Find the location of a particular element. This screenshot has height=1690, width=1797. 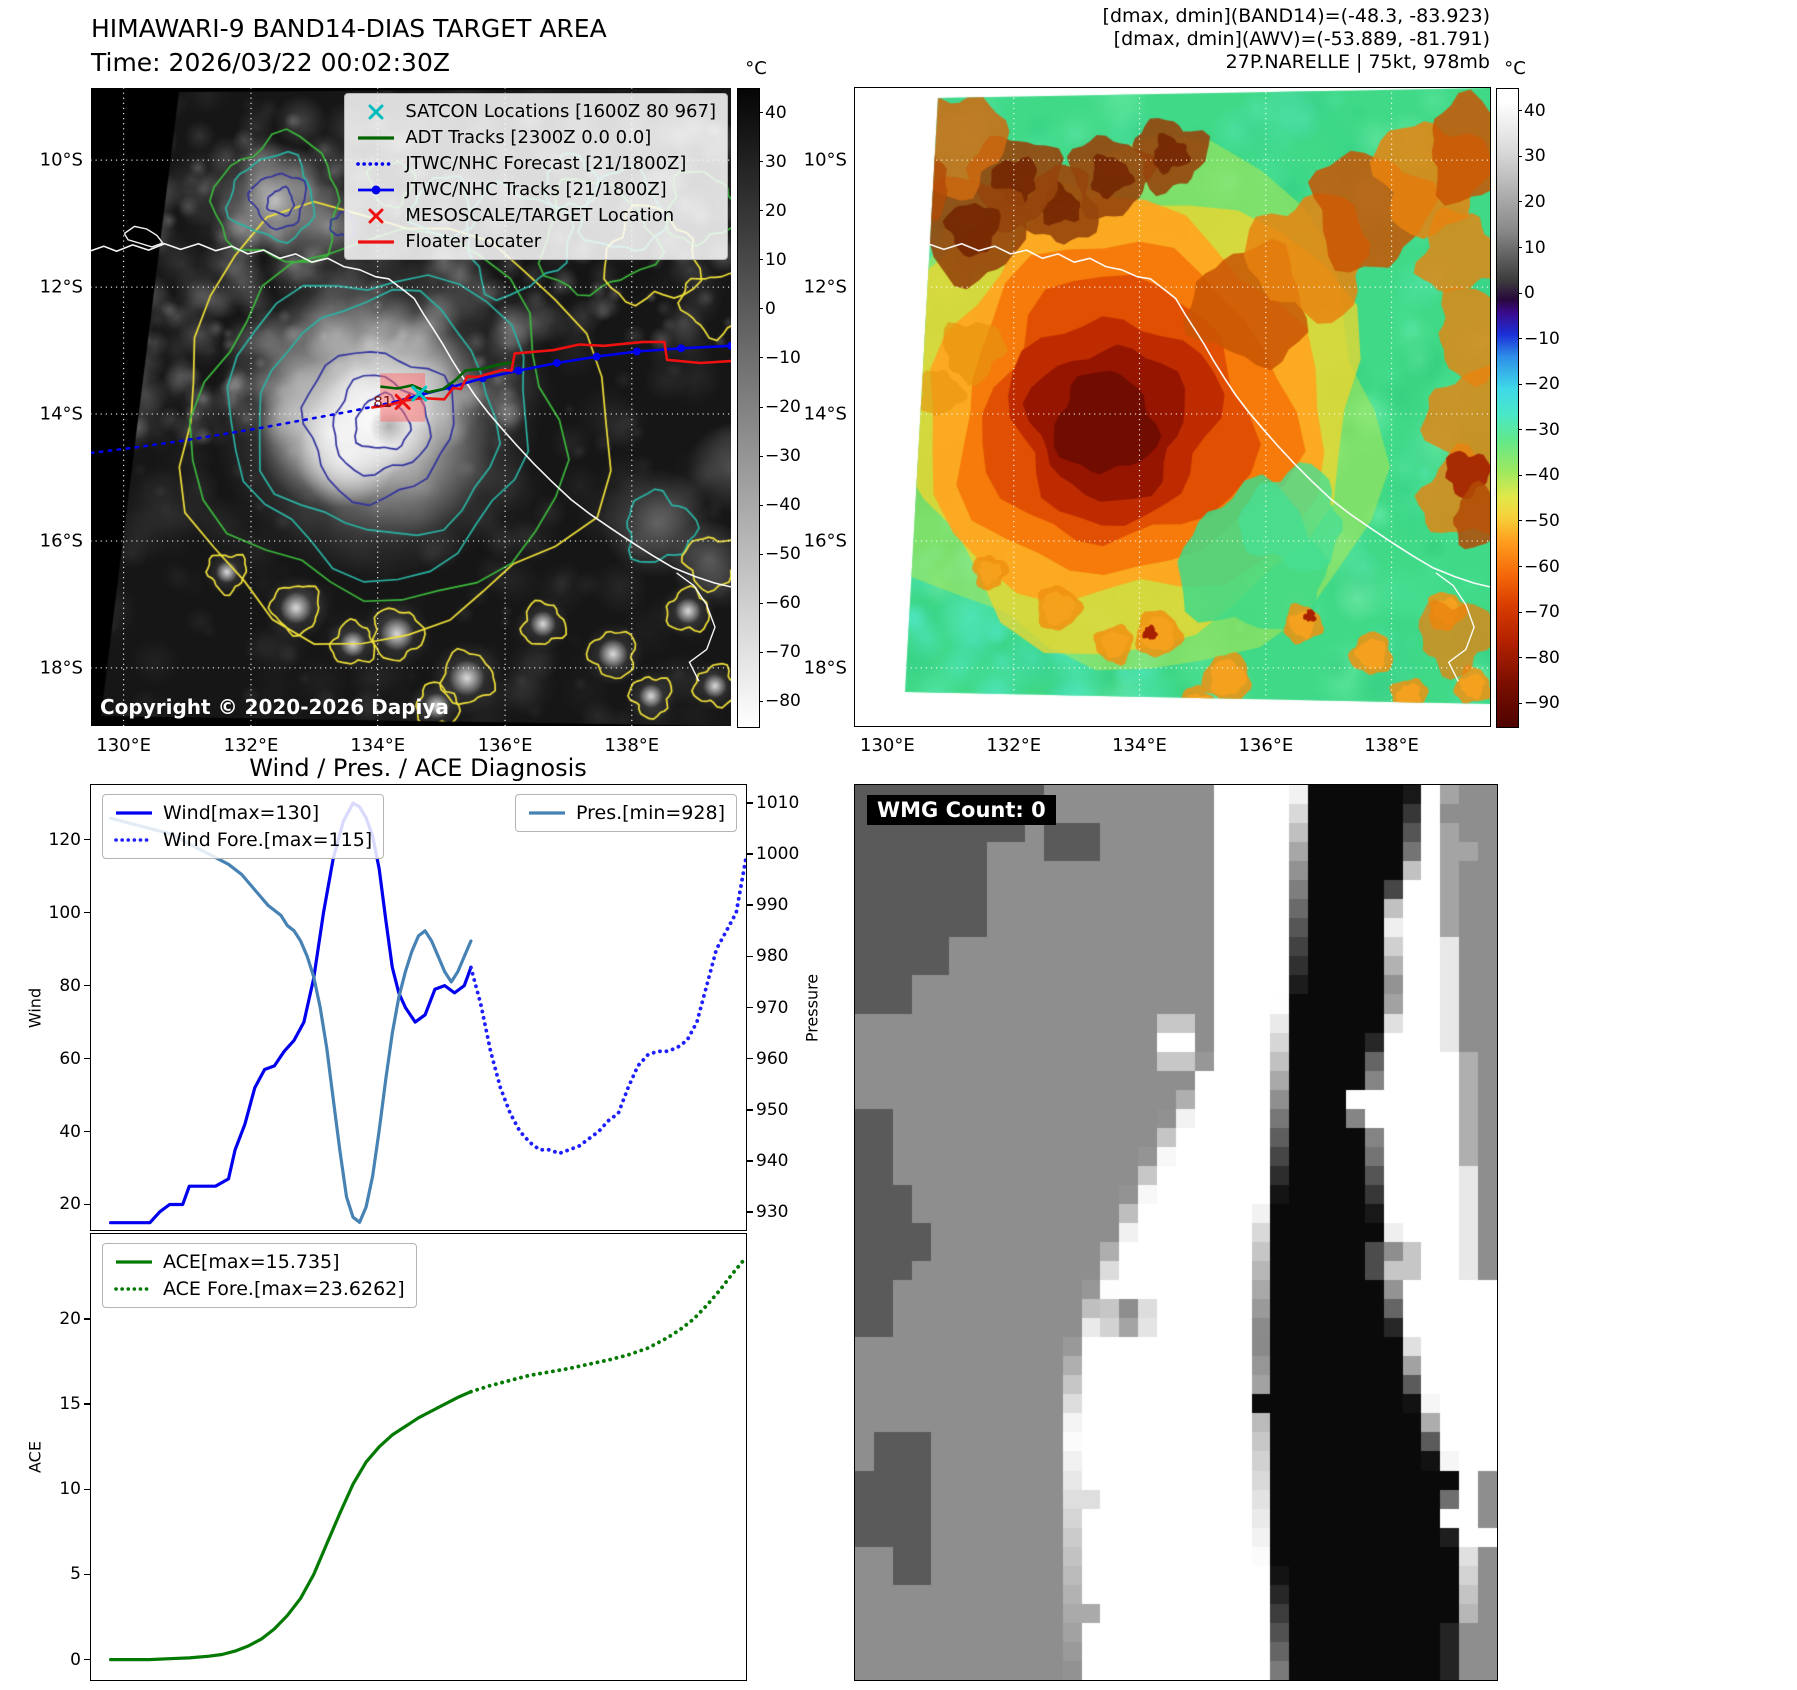

y2-tick-label: 990 is located at coordinates (772, 905).